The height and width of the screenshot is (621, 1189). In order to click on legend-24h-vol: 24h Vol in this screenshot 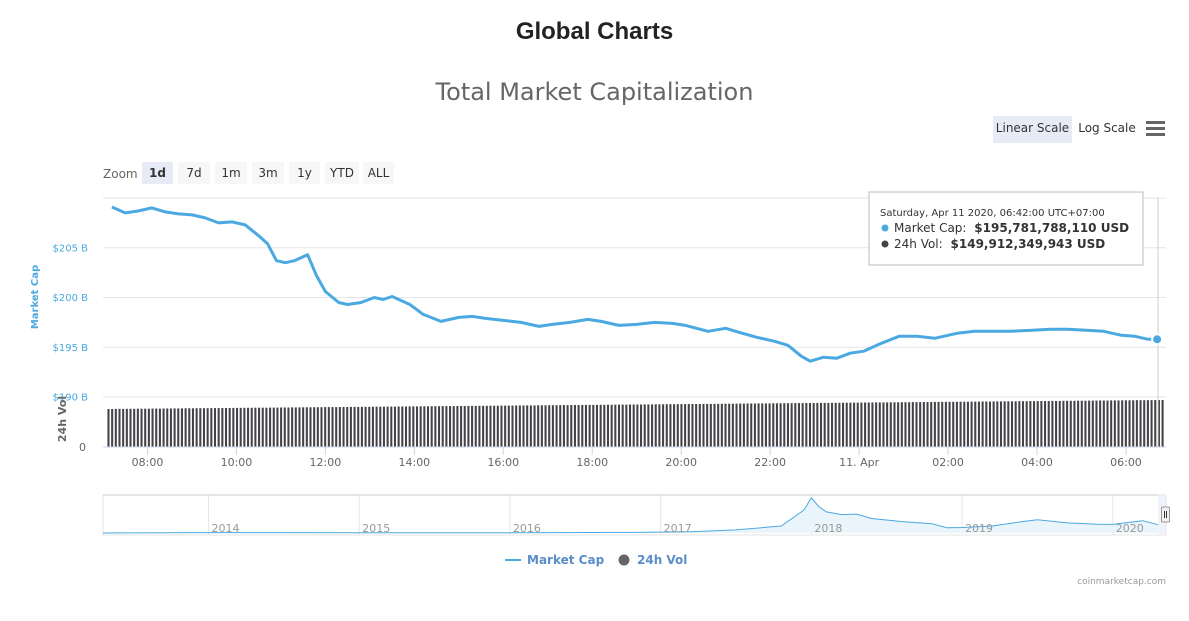, I will do `click(653, 560)`.